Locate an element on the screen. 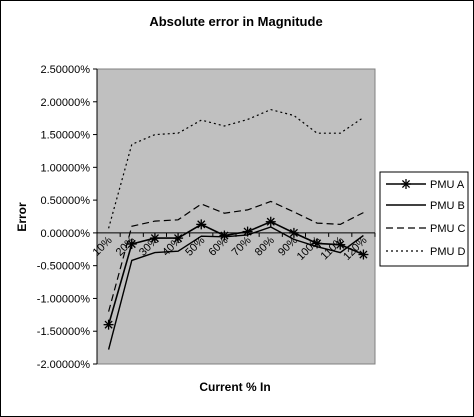  legend: PMU A PMU B PMU C PMU D is located at coordinates (424, 219).